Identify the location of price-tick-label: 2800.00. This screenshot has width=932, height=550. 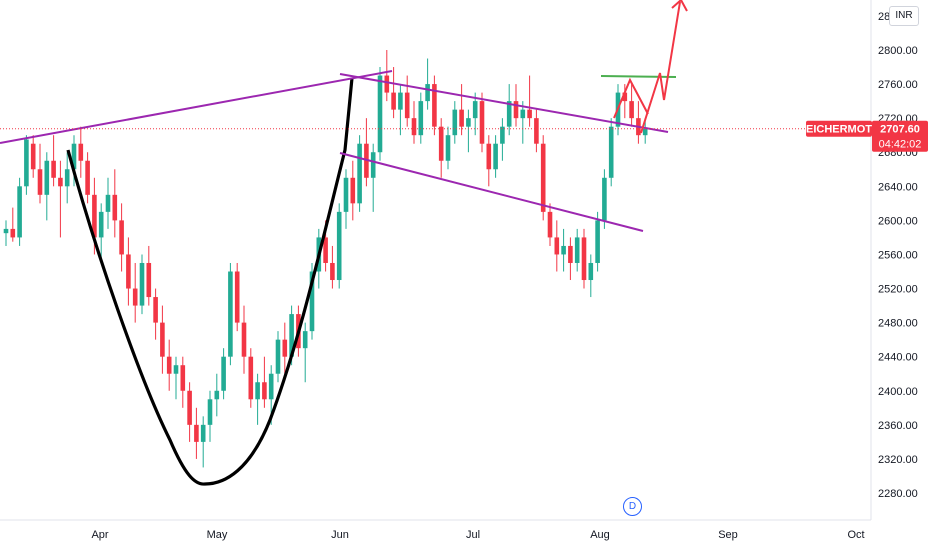
(898, 51).